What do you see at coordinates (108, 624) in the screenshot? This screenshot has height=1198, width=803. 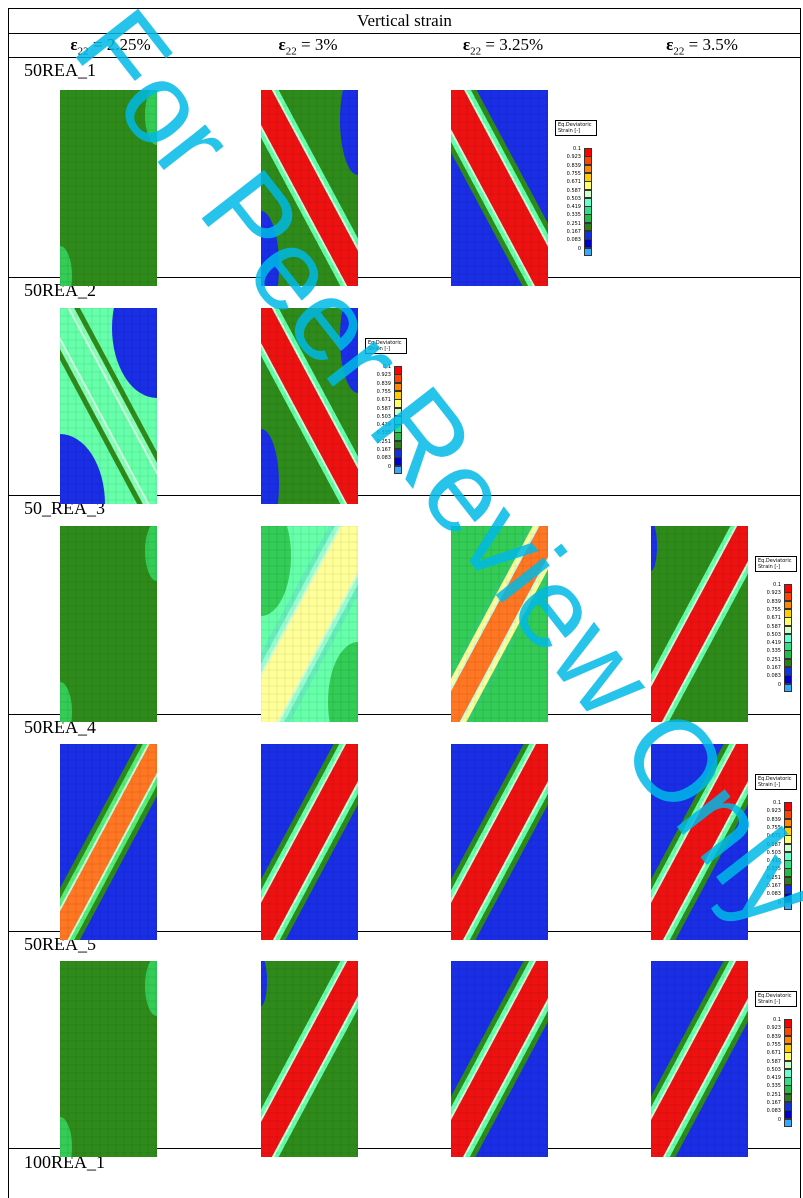 I see `contour-plot-r3-c1` at bounding box center [108, 624].